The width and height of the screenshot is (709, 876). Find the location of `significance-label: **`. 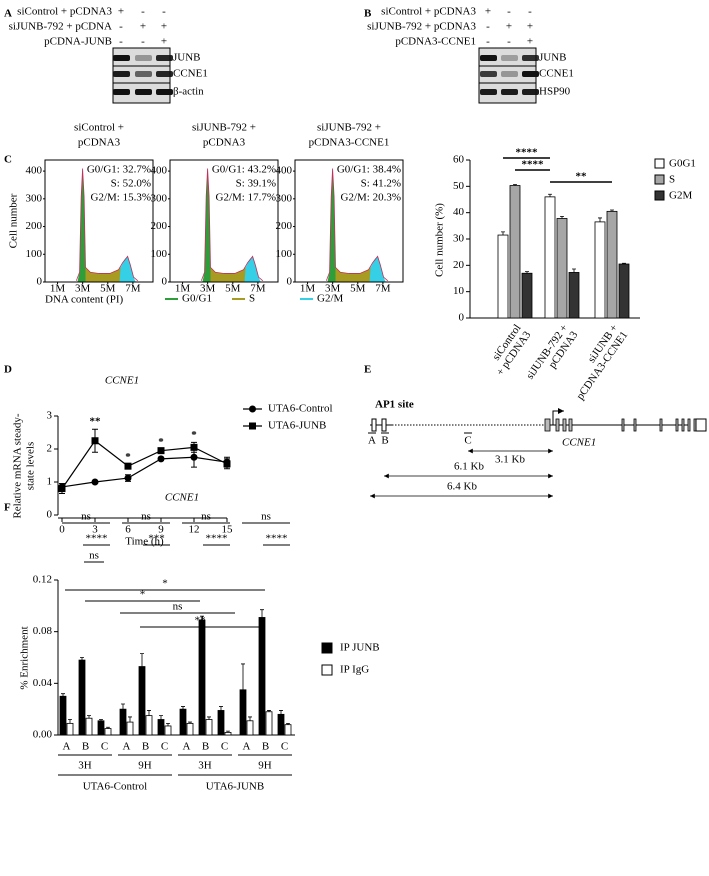

significance-label: ** is located at coordinates (96, 422).